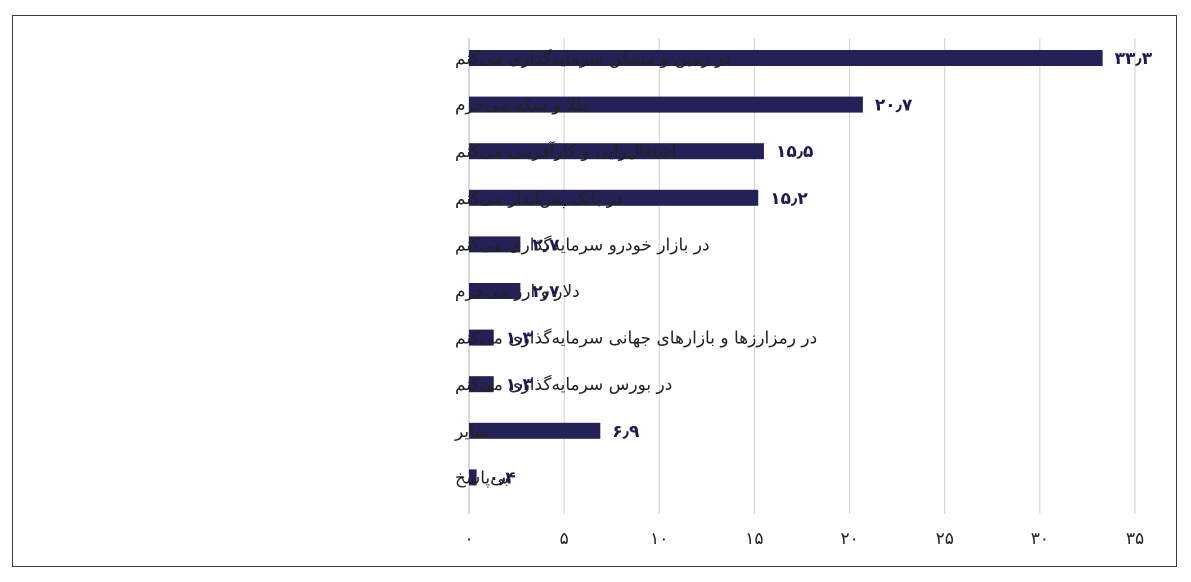 This screenshot has height=582, width=1191. What do you see at coordinates (593, 58) in the screenshot?
I see `category-label: در زمین و مسکن سرمایه‌گذاری می‌کنم` at bounding box center [593, 58].